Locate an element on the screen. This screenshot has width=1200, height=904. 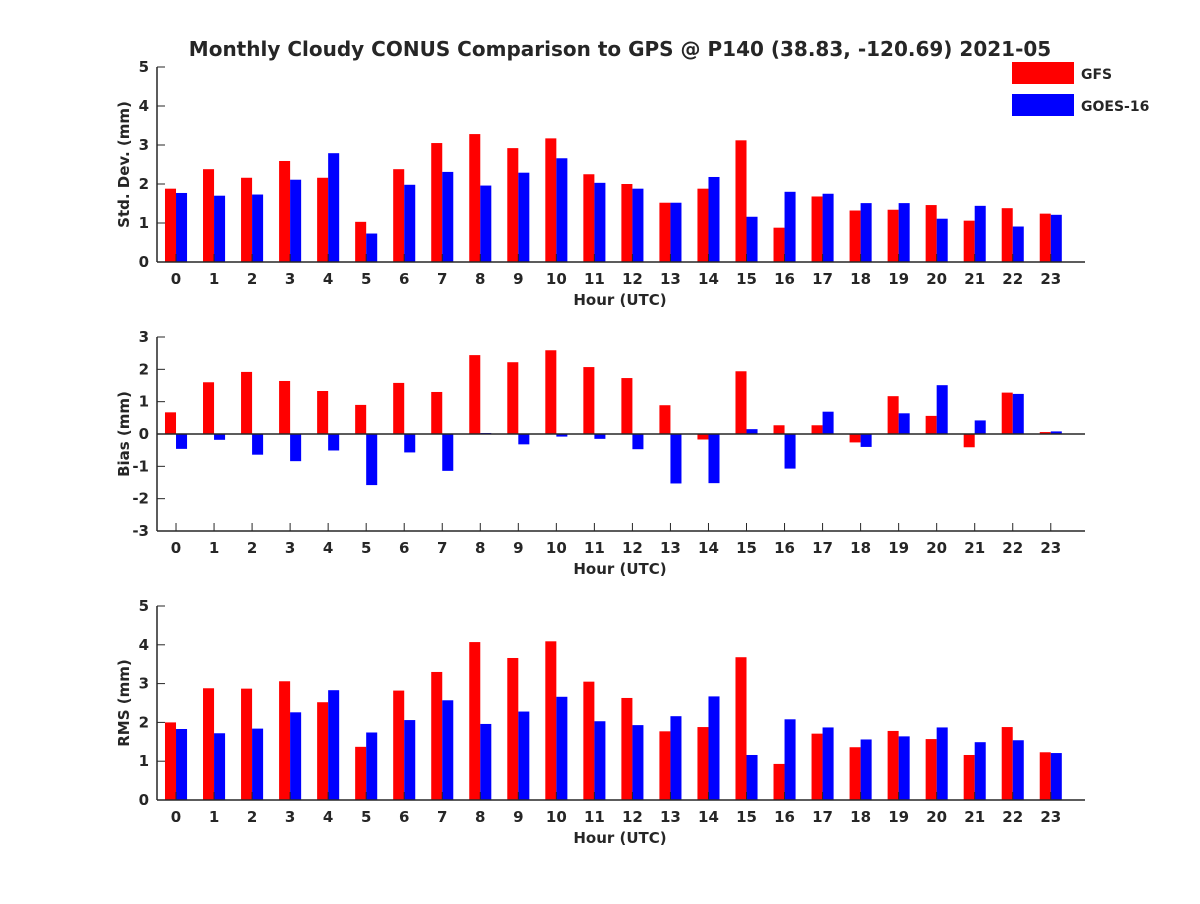
y-tick-label: -2 is located at coordinates (140, 499).